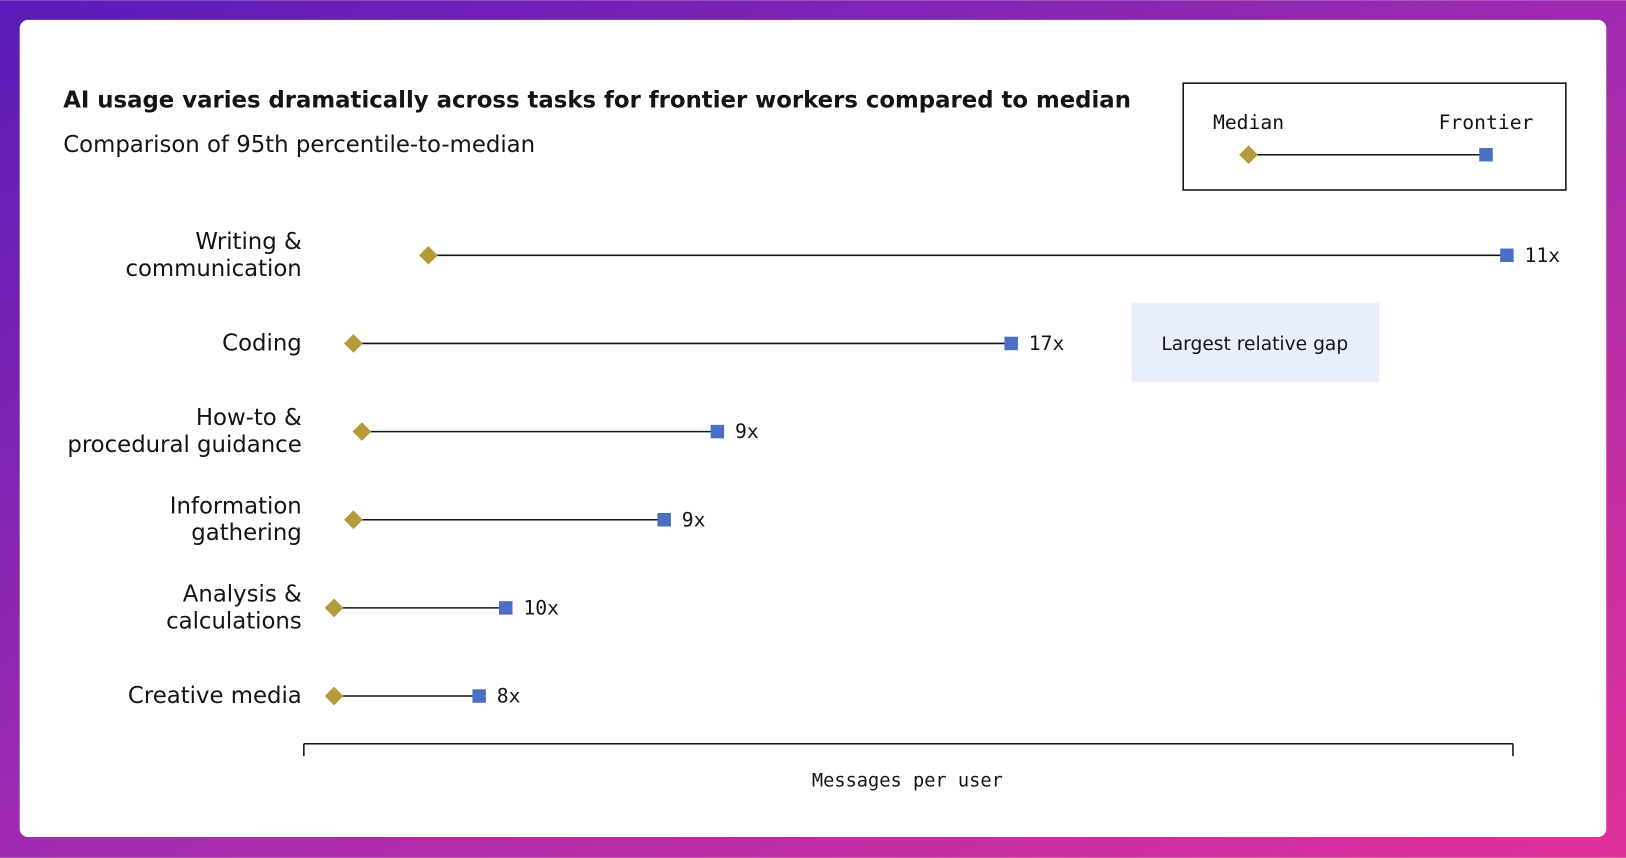 This screenshot has width=1626, height=858. I want to click on gap-label: 17x, so click(1047, 343).